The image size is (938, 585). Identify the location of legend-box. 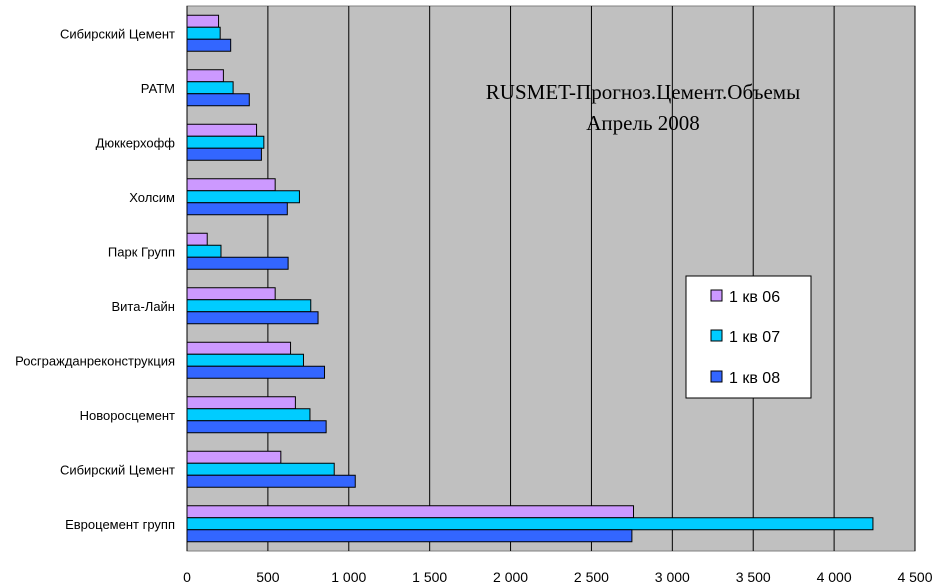
(748, 337).